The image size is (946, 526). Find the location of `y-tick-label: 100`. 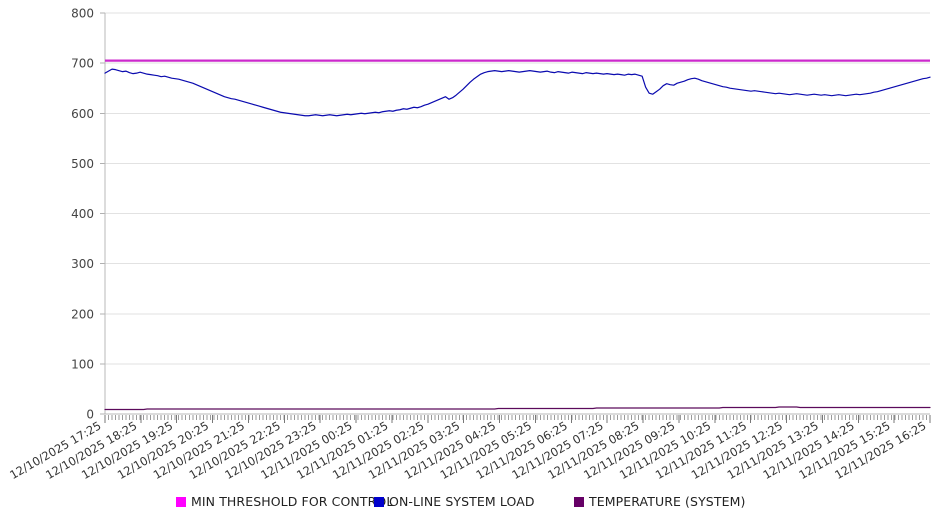

y-tick-label: 100 is located at coordinates (82, 364).